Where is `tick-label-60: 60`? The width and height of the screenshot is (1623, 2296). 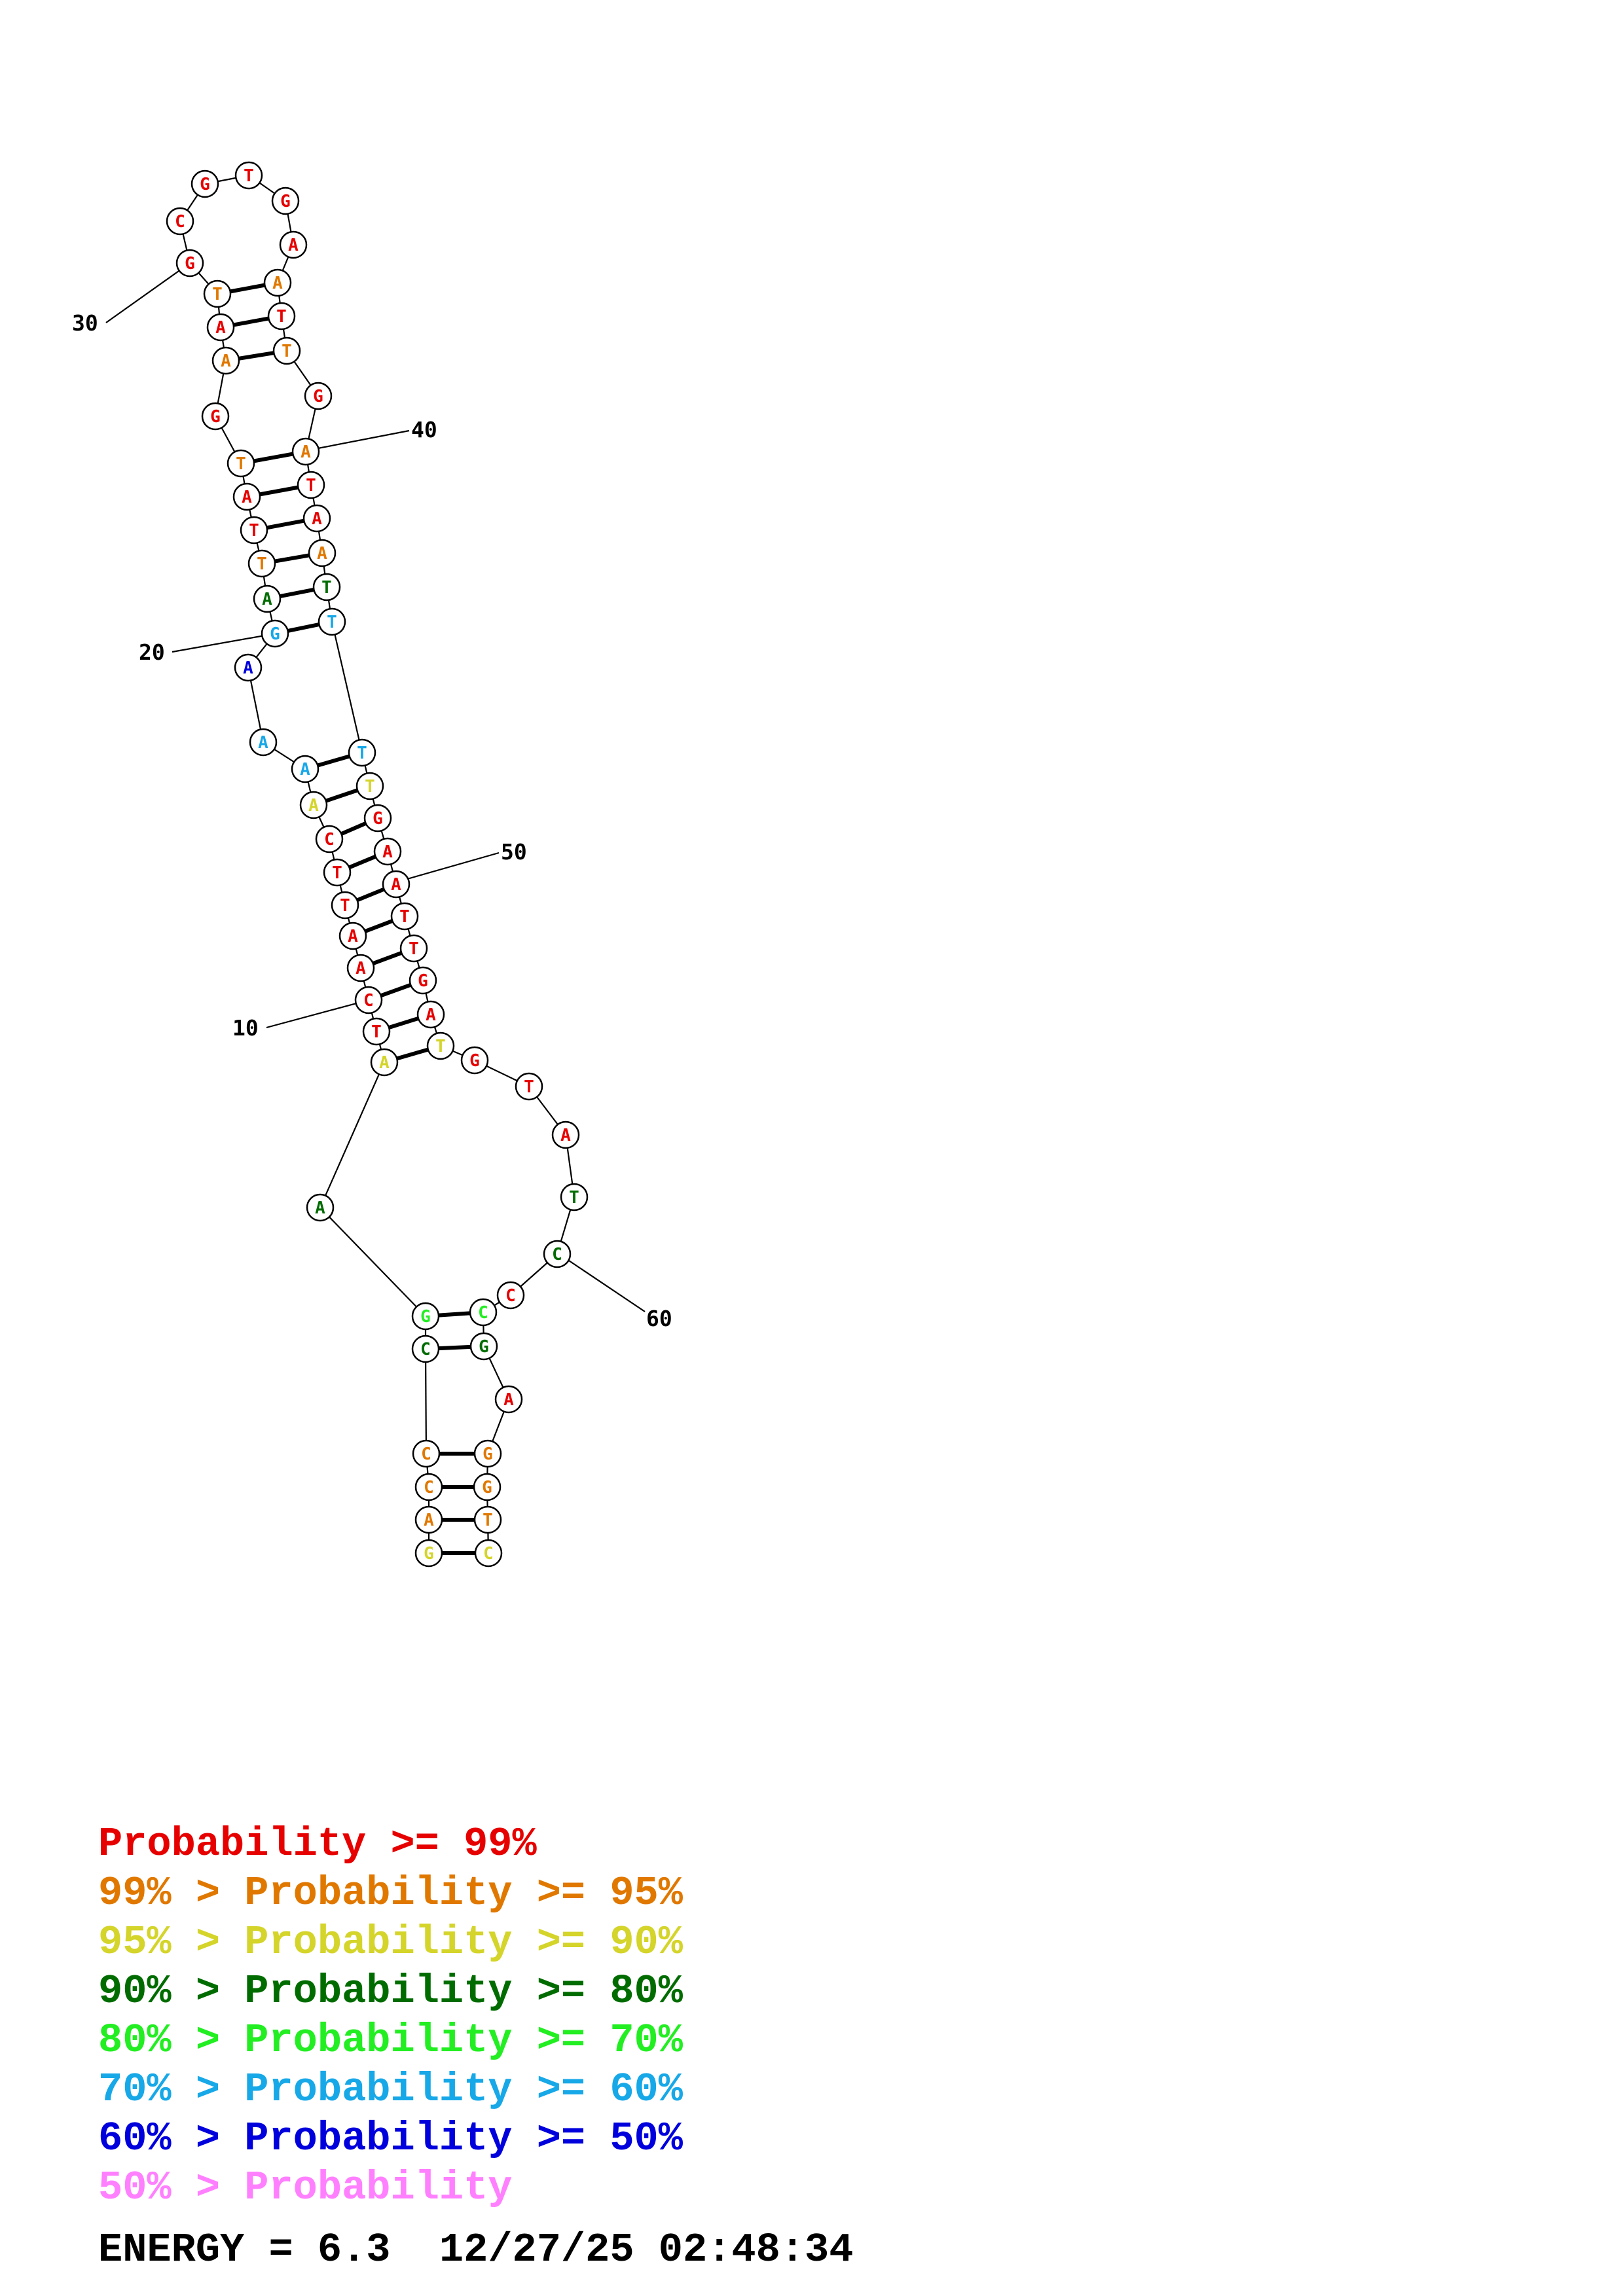 tick-label-60: 60 is located at coordinates (659, 1318).